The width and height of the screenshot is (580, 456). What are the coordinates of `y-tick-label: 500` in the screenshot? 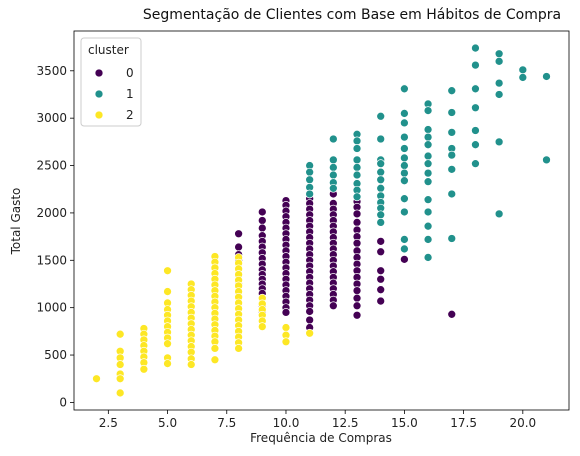 It's located at (55, 355).